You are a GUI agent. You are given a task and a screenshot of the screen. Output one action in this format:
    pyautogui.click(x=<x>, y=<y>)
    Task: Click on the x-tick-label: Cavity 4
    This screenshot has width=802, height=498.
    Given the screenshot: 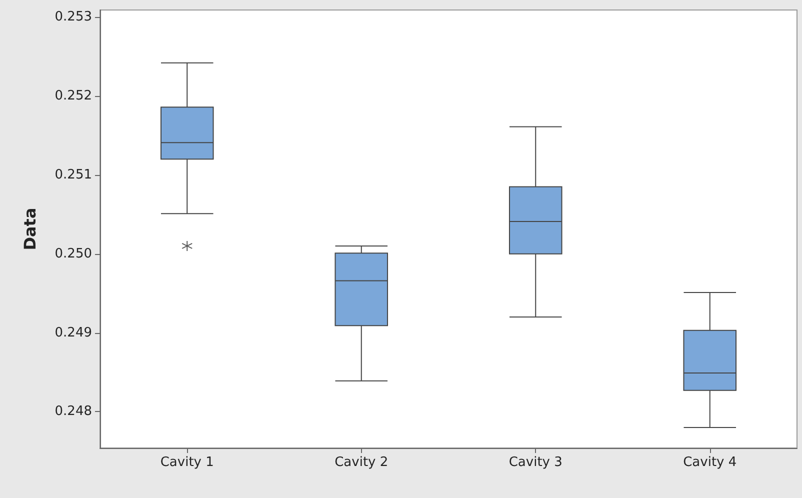 What is the action you would take?
    pyautogui.click(x=710, y=462)
    